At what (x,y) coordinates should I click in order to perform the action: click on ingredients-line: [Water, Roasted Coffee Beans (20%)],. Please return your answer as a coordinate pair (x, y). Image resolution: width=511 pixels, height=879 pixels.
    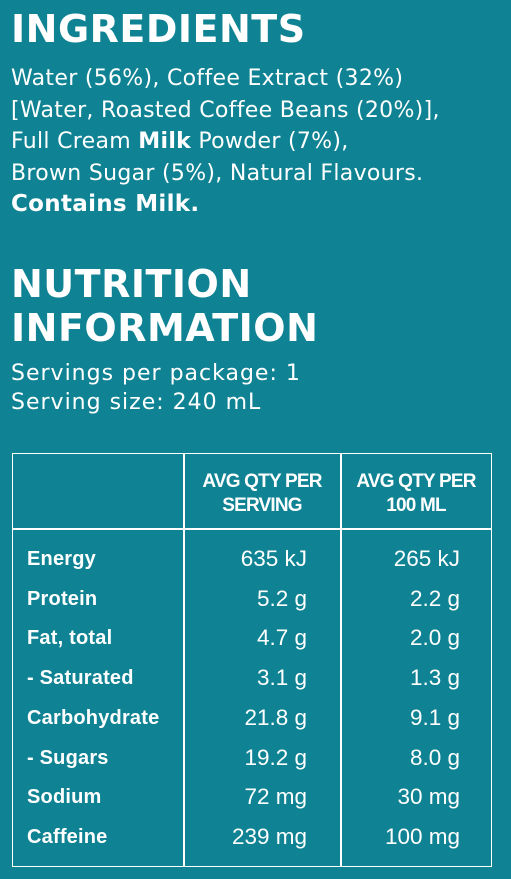
    Looking at the image, I should click on (225, 110).